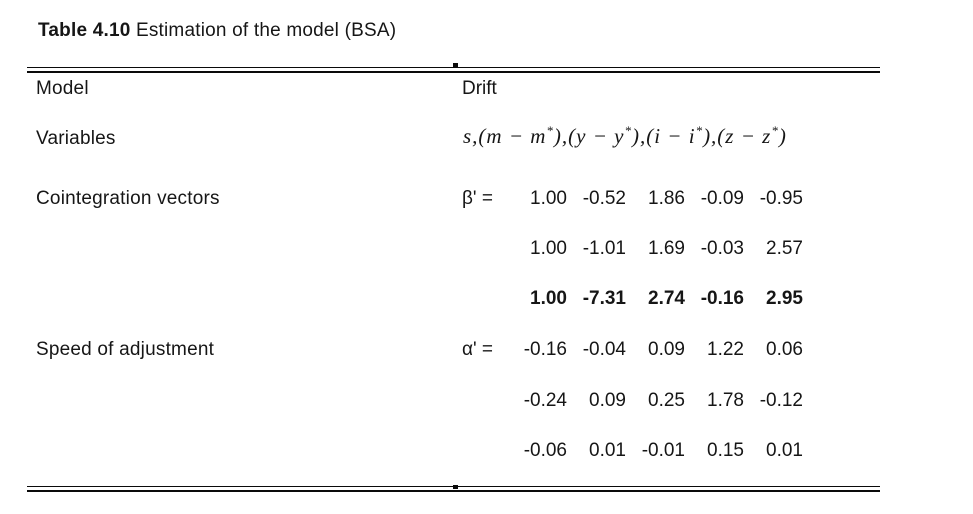 This screenshot has height=514, width=973. What do you see at coordinates (725, 450) in the screenshot?
I see `value-cell: 0.15` at bounding box center [725, 450].